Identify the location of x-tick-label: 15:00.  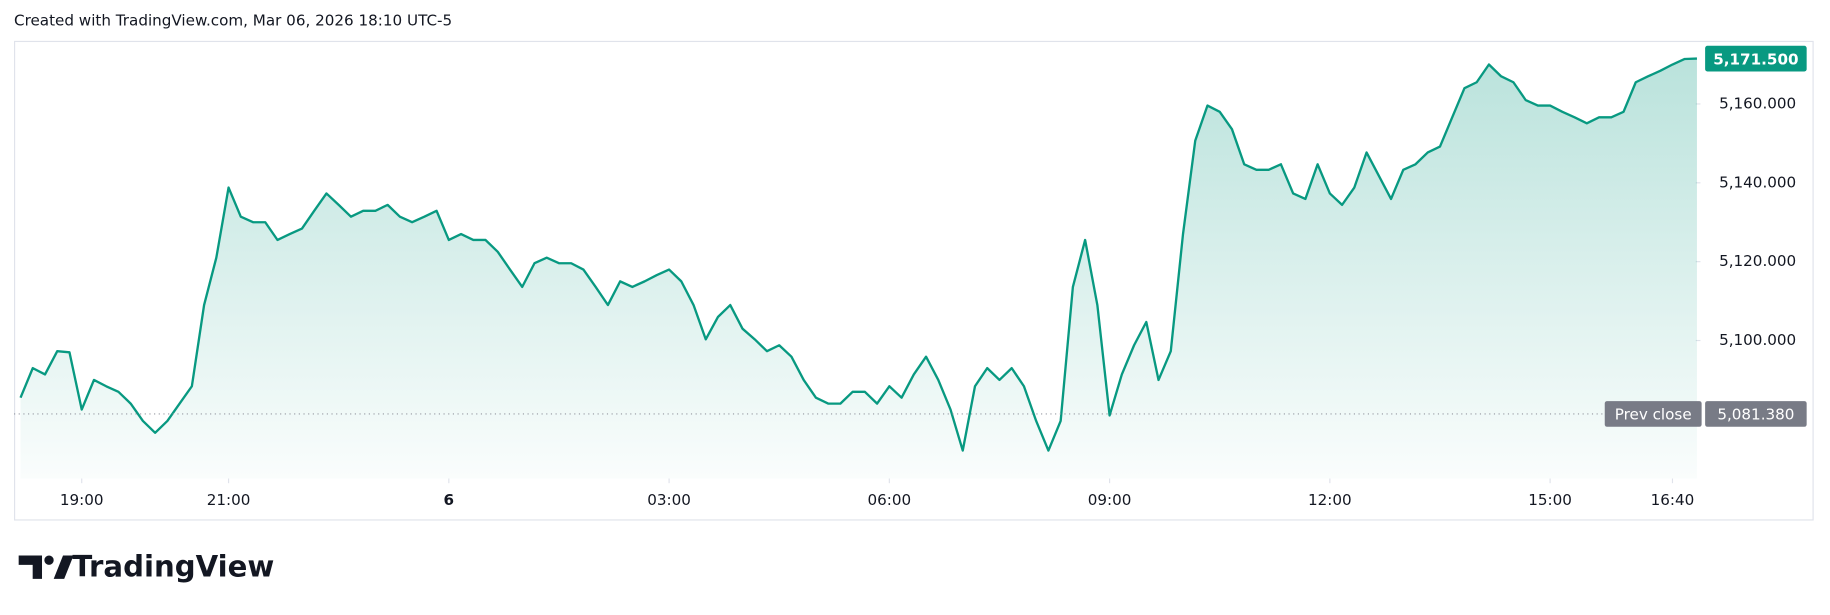
(1550, 500).